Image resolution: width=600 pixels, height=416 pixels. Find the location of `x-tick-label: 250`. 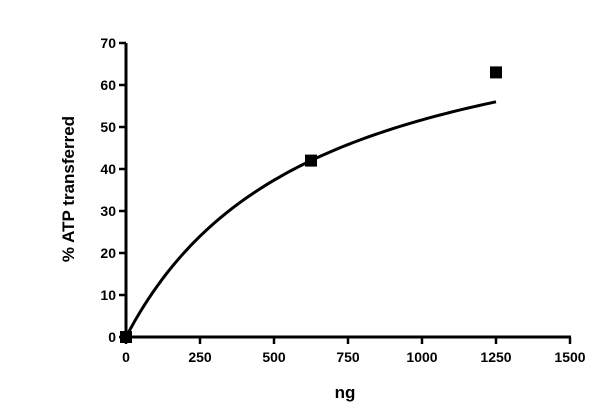

x-tick-label: 250 is located at coordinates (200, 357).